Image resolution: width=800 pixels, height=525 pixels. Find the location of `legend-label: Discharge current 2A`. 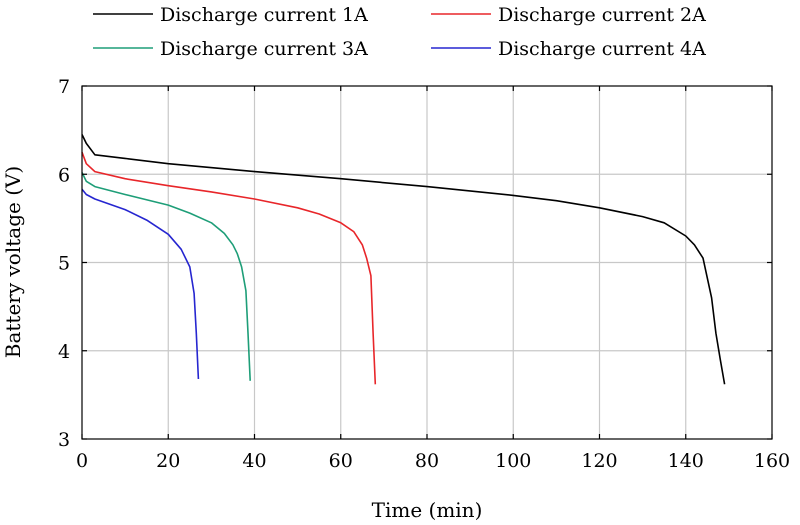

legend-label: Discharge current 2A is located at coordinates (602, 15).